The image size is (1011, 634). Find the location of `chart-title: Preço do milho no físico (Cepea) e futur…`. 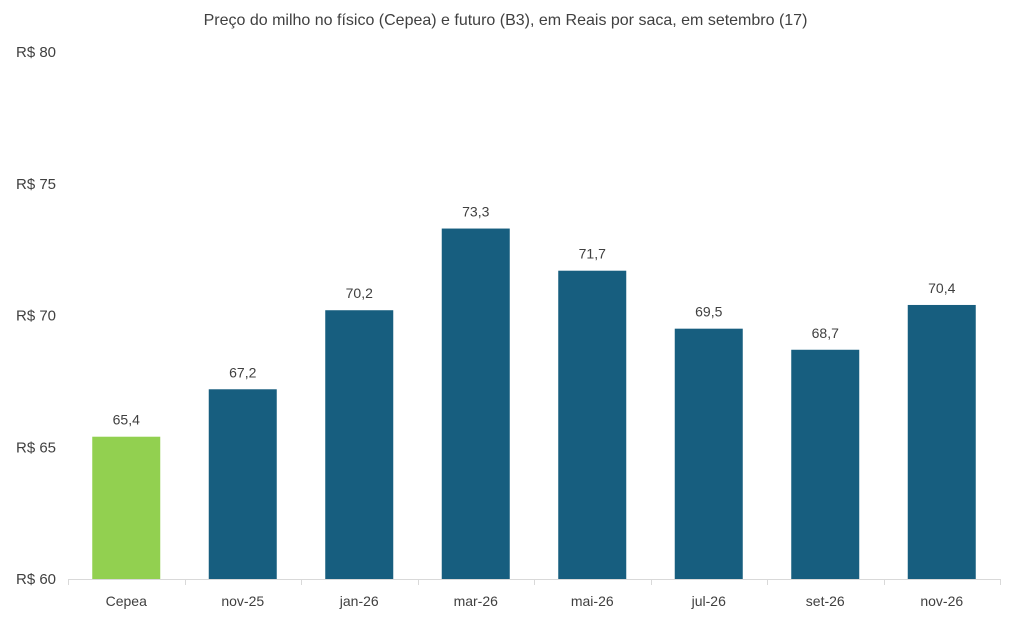

chart-title: Preço do milho no físico (Cepea) e futur… is located at coordinates (505, 20).